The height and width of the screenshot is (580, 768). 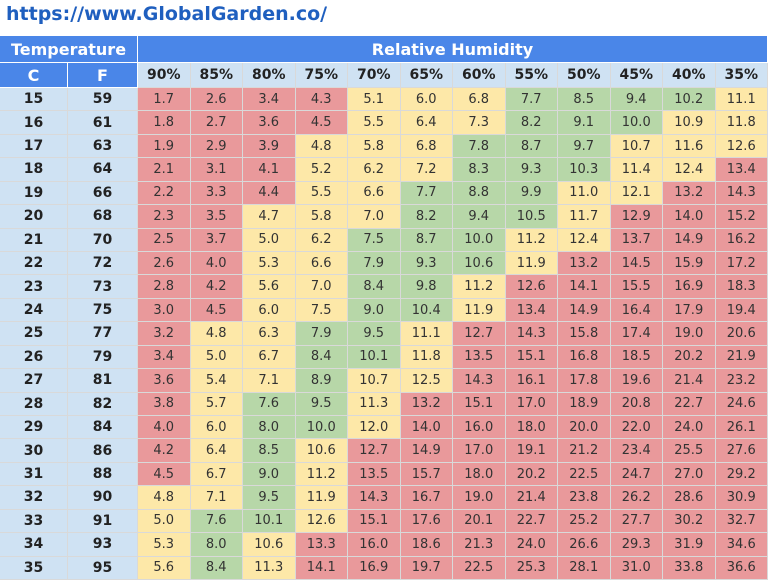 I want to click on value-cell: 10.4, so click(x=426, y=310).